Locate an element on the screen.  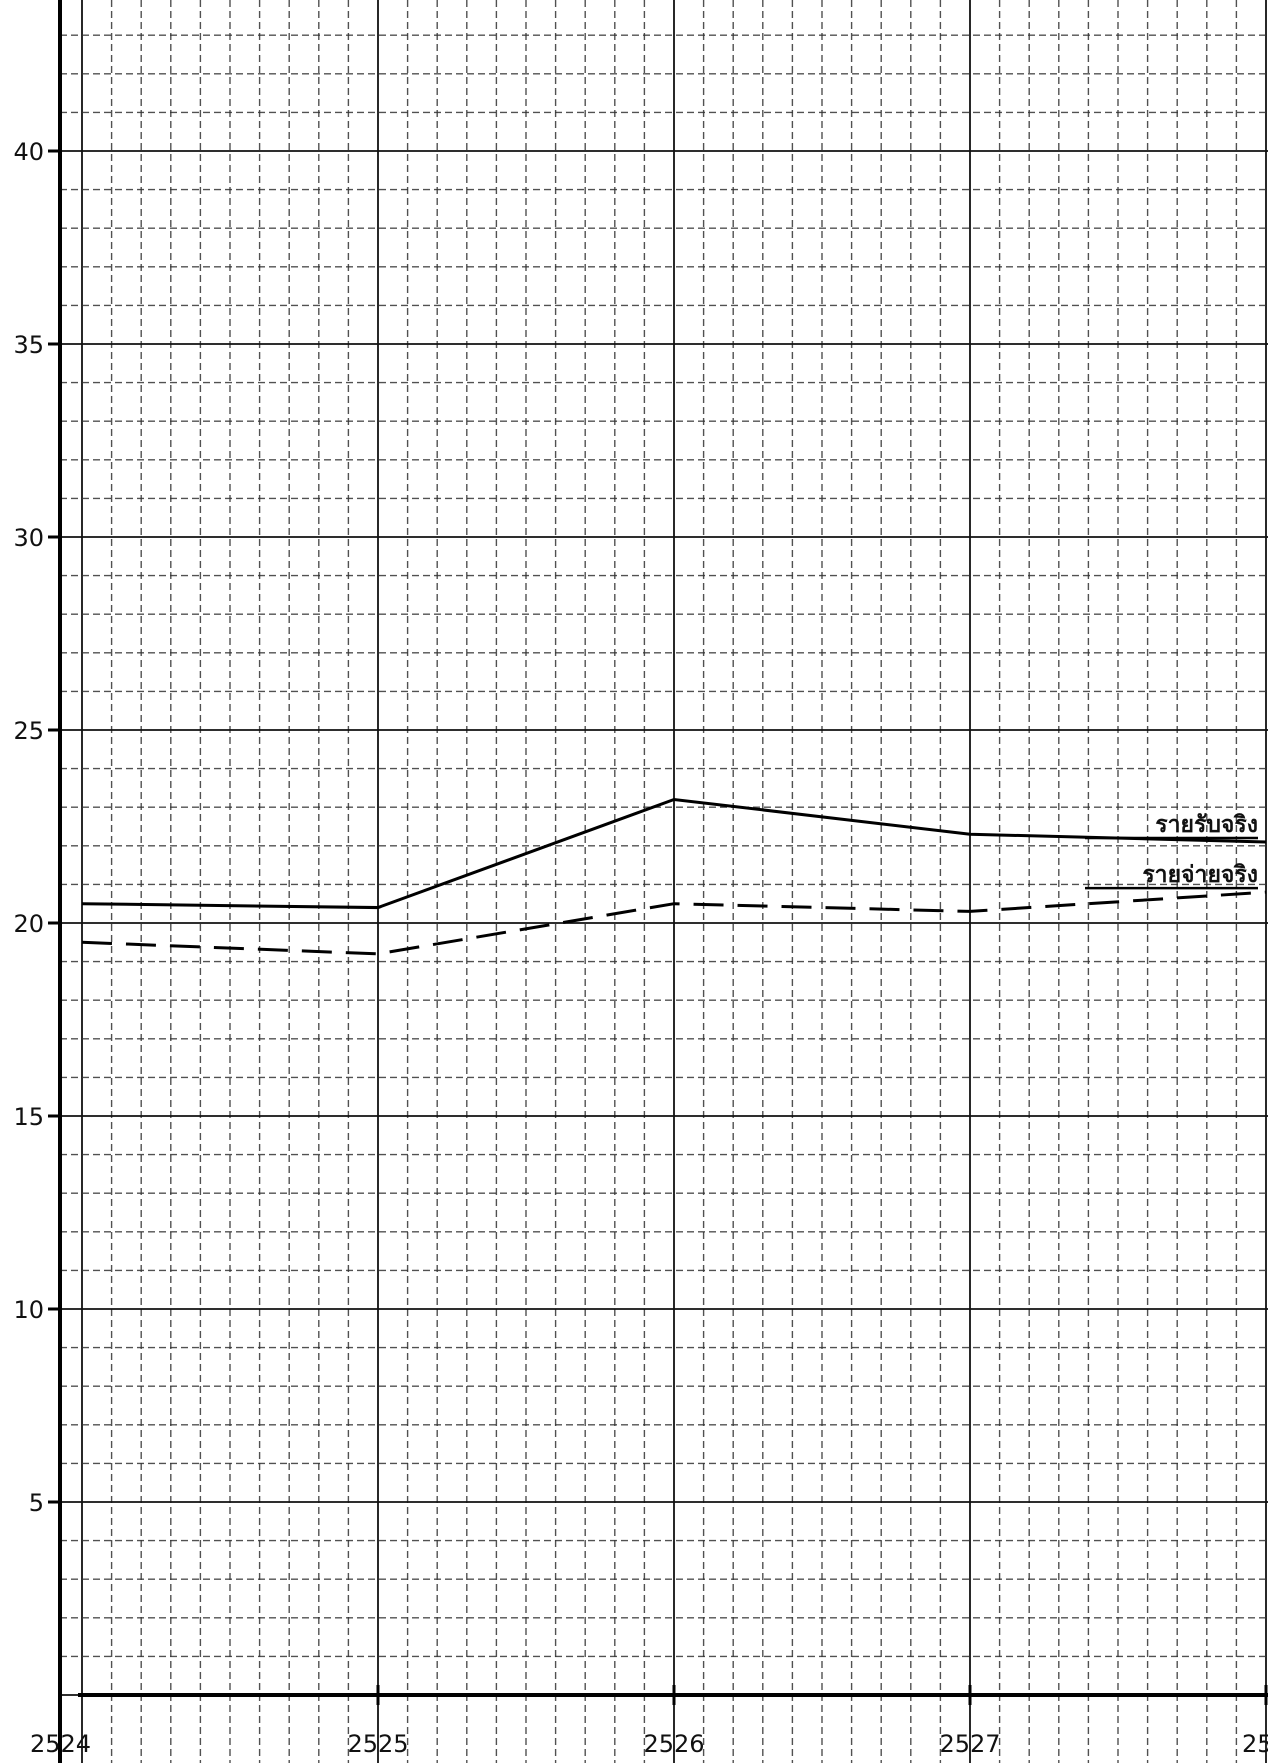
y-tick-label: 40 is located at coordinates (28, 152).